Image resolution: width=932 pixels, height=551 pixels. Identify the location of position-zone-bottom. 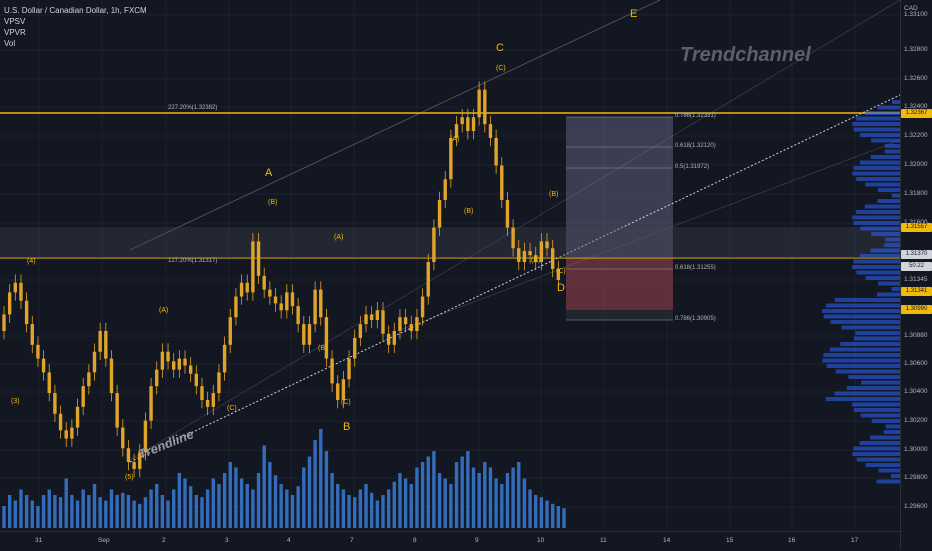
(619, 284).